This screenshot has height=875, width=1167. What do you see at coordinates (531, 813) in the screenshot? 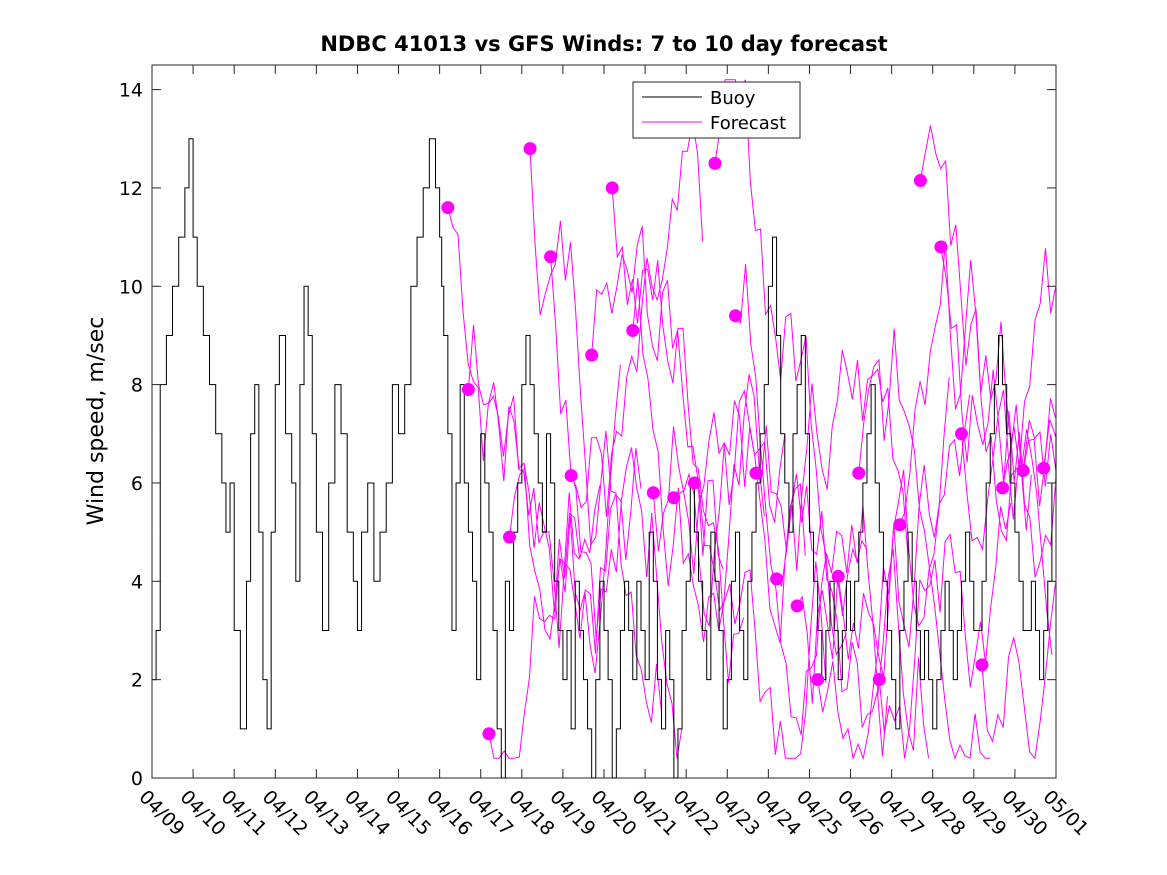
I see `x-tick-label: 04/18` at bounding box center [531, 813].